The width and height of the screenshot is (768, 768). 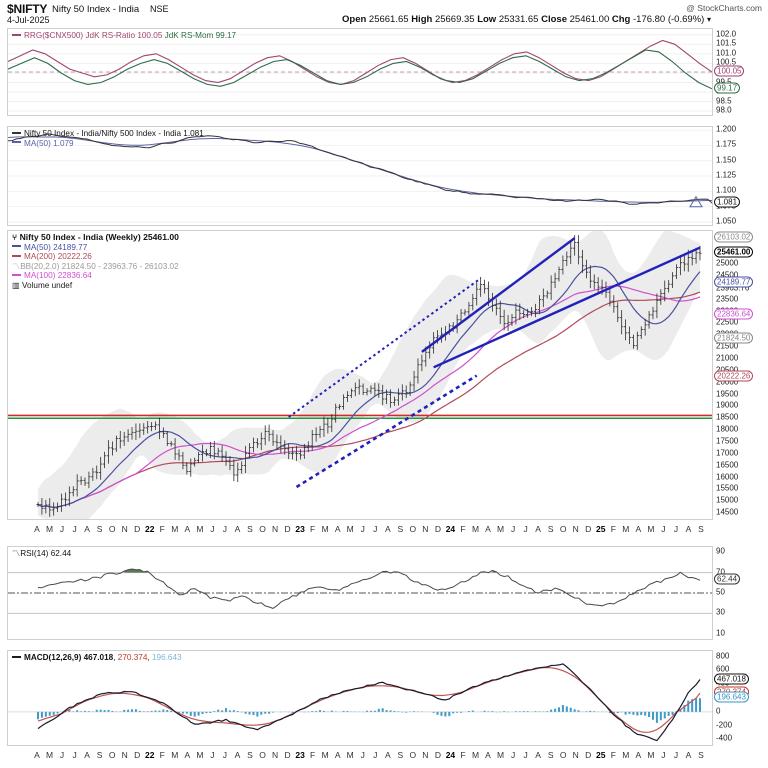 What do you see at coordinates (727, 202) in the screenshot?
I see `axis-value-pill: 1.081` at bounding box center [727, 202].